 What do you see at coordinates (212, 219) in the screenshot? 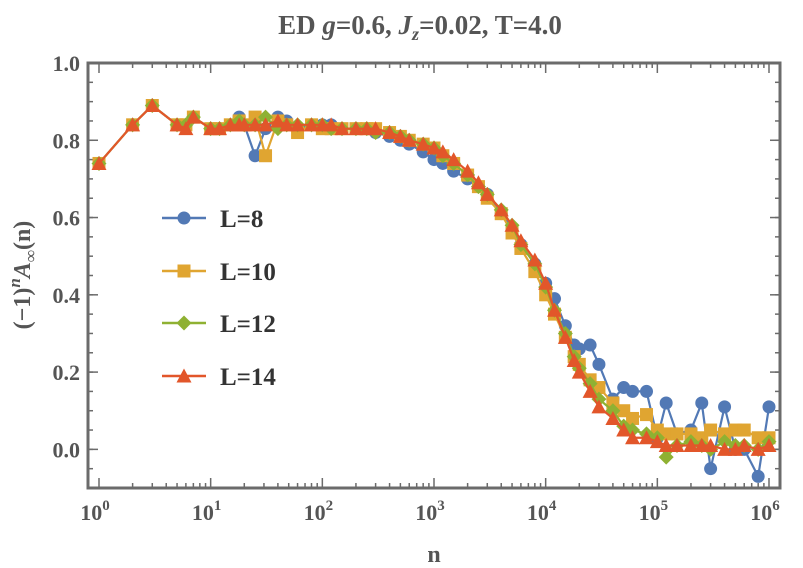
I see `legend-item: L=8` at bounding box center [212, 219].